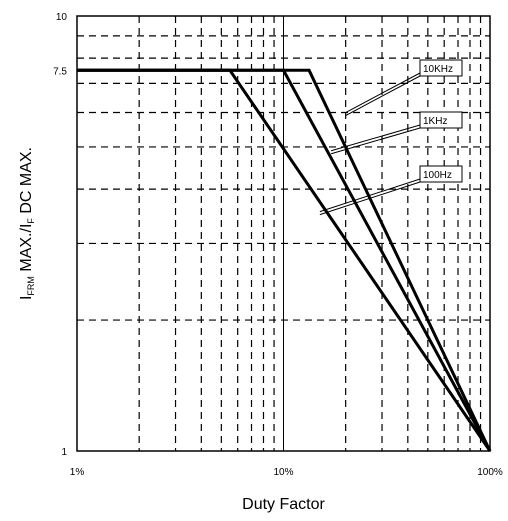 The image size is (508, 521). Describe the element at coordinates (437, 175) in the screenshot. I see `series-label: 100Hz` at that location.